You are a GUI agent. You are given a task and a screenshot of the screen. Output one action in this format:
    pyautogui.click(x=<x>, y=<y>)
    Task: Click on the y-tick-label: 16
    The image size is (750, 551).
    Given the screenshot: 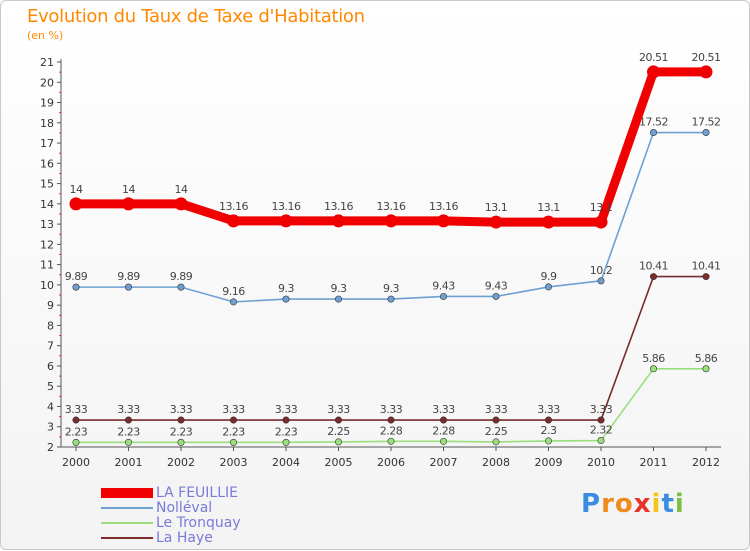 What is the action you would take?
    pyautogui.click(x=47, y=163)
    